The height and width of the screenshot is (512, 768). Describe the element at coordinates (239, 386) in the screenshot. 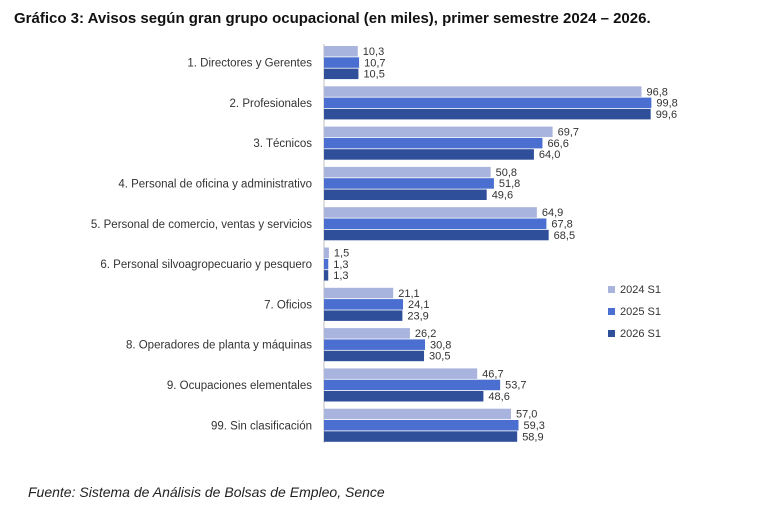

I see `category-label: 9. Ocupaciones elementales` at that location.